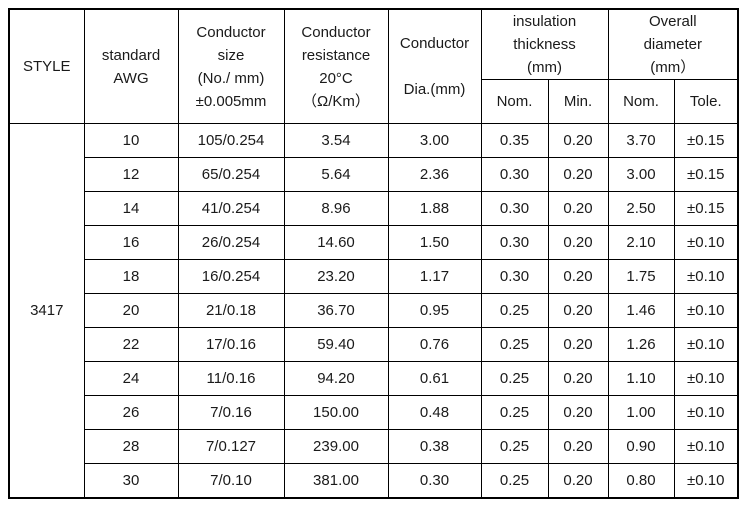 This screenshot has width=745, height=532. Describe the element at coordinates (434, 412) in the screenshot. I see `cell-dia: 0.48` at that location.